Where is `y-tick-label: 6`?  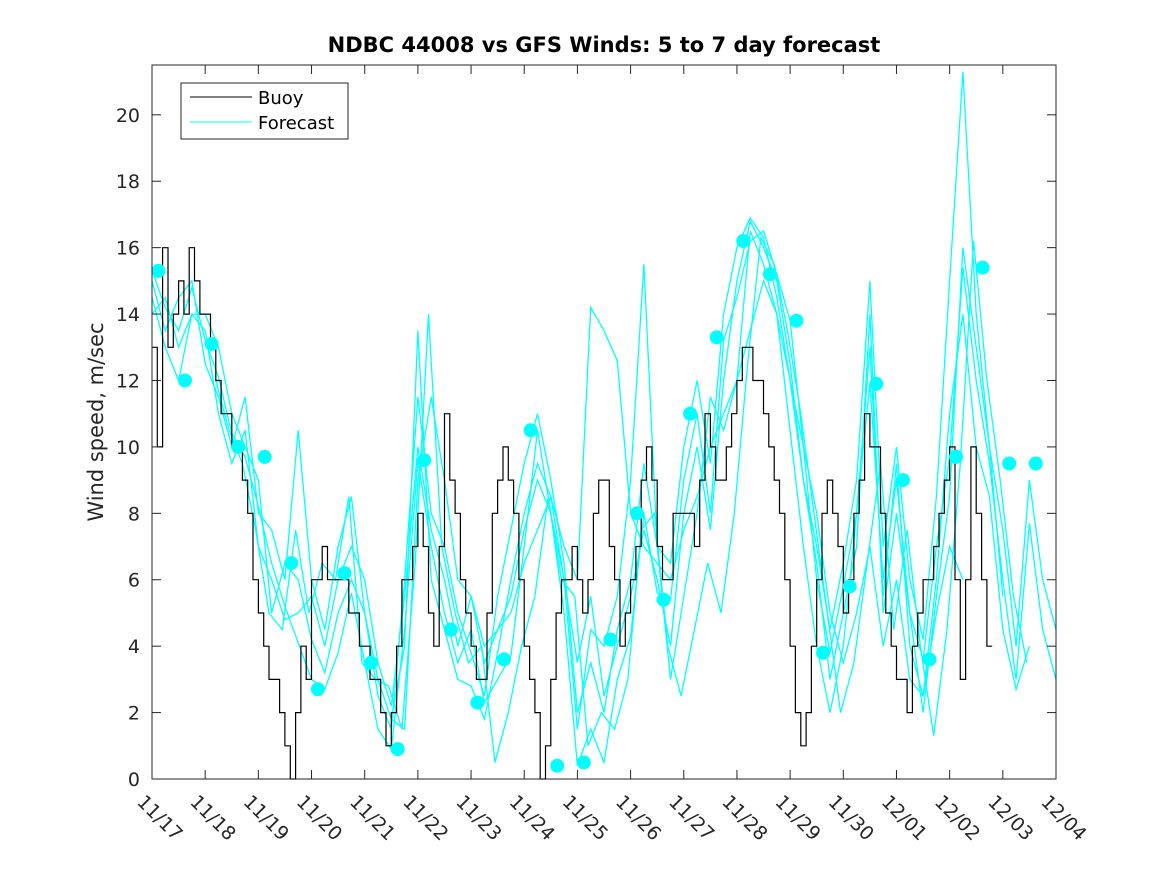 y-tick-label: 6 is located at coordinates (134, 581).